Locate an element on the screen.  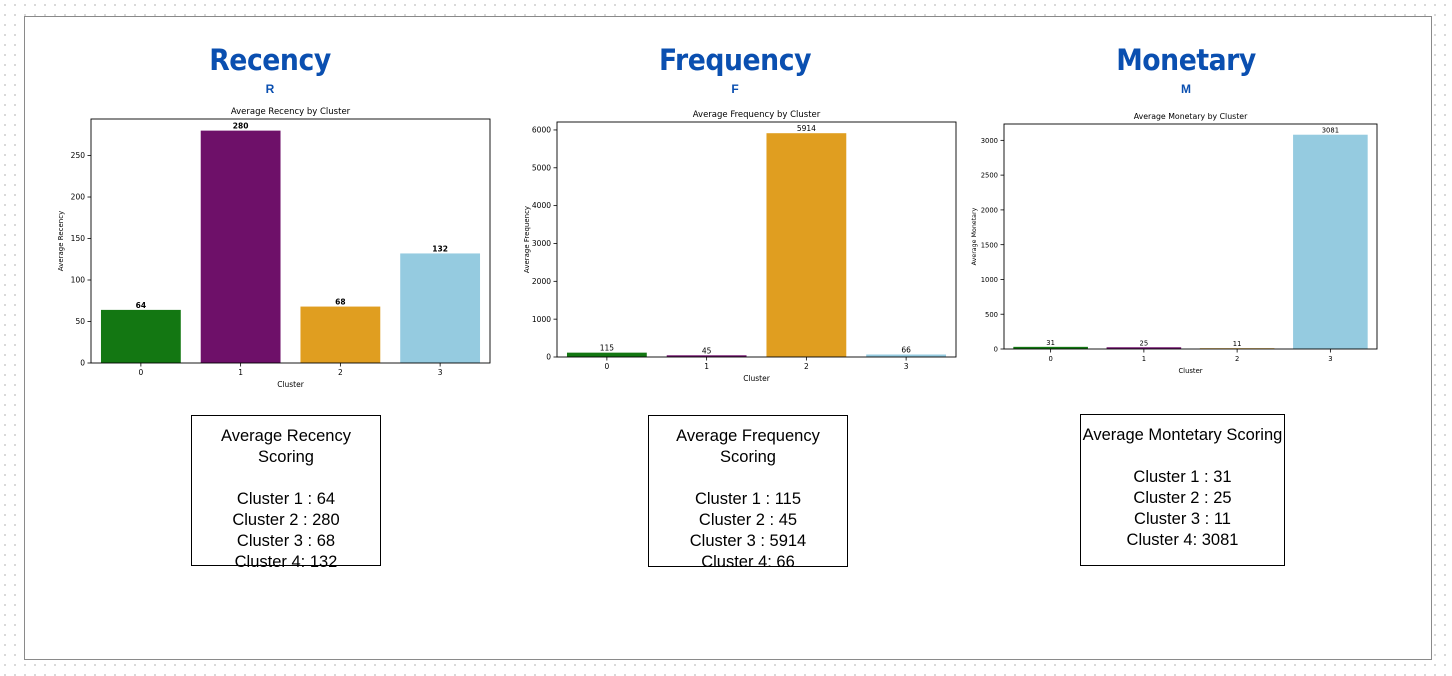
recency-heading: Recency is located at coordinates (270, 60).